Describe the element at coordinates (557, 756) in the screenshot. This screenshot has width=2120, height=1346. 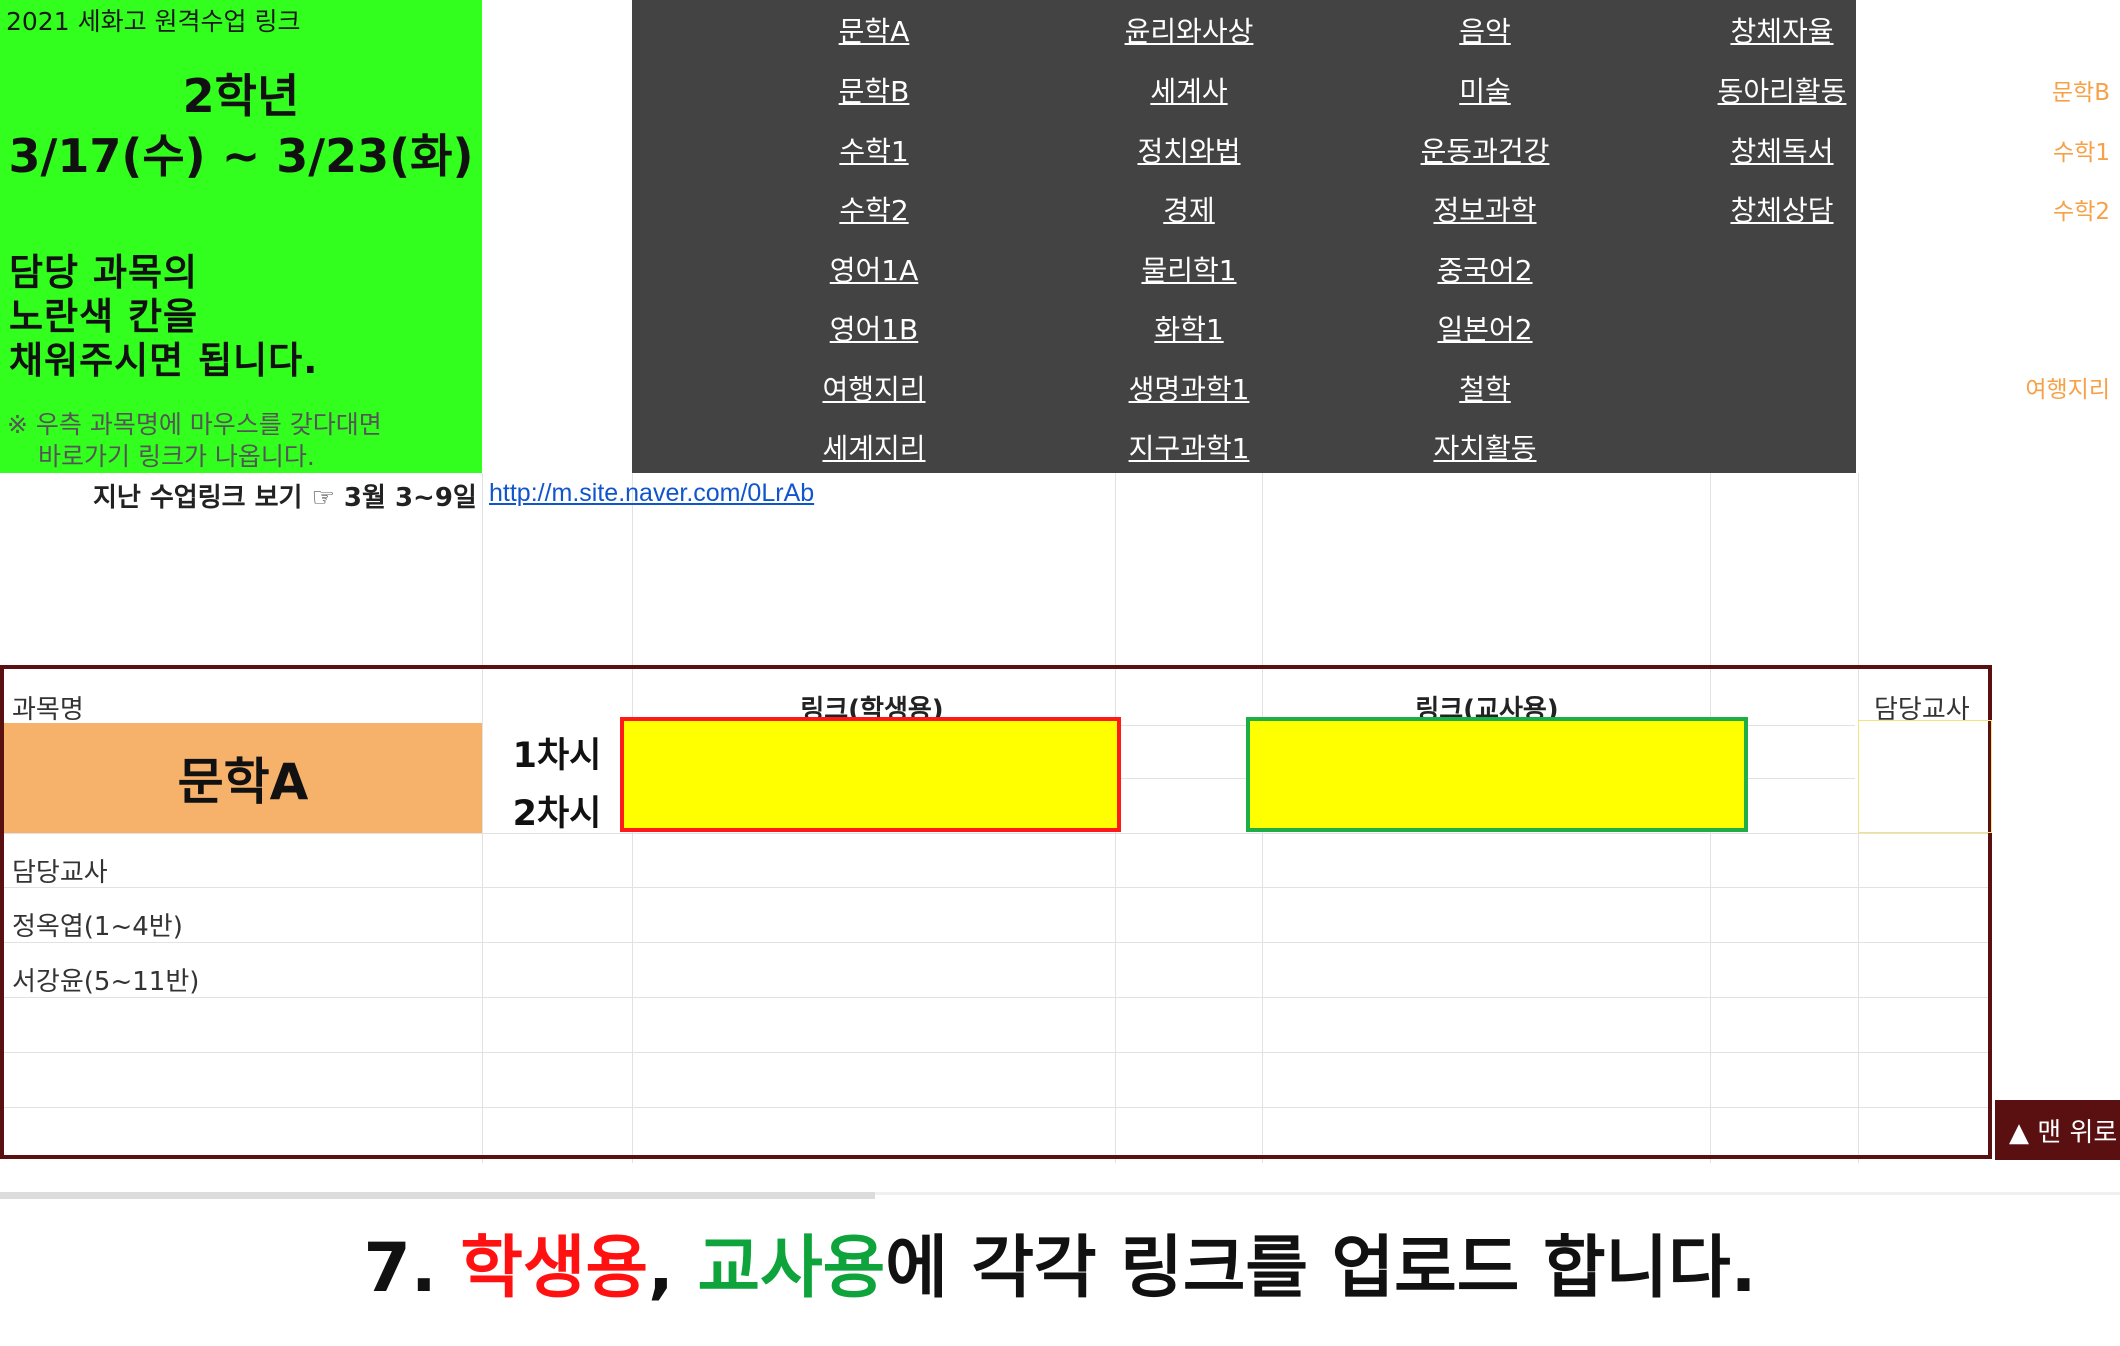
I see `period-1-label: 1차시` at that location.